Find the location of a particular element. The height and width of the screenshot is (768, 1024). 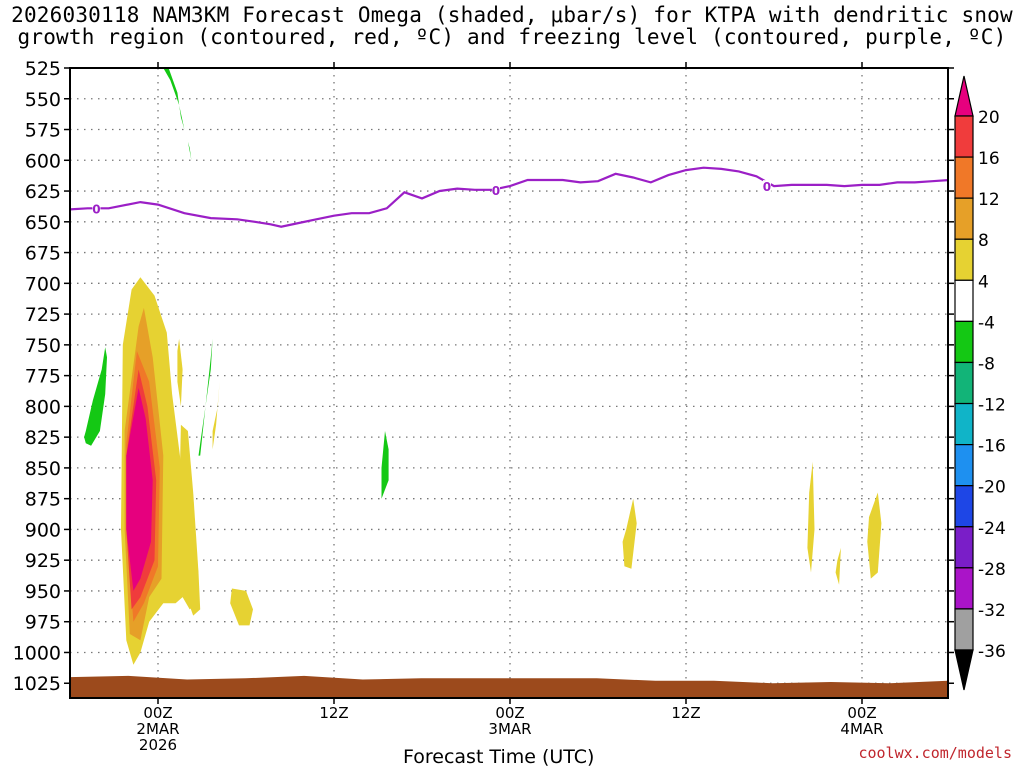

y-tick-label: 800 is located at coordinates (43, 407).